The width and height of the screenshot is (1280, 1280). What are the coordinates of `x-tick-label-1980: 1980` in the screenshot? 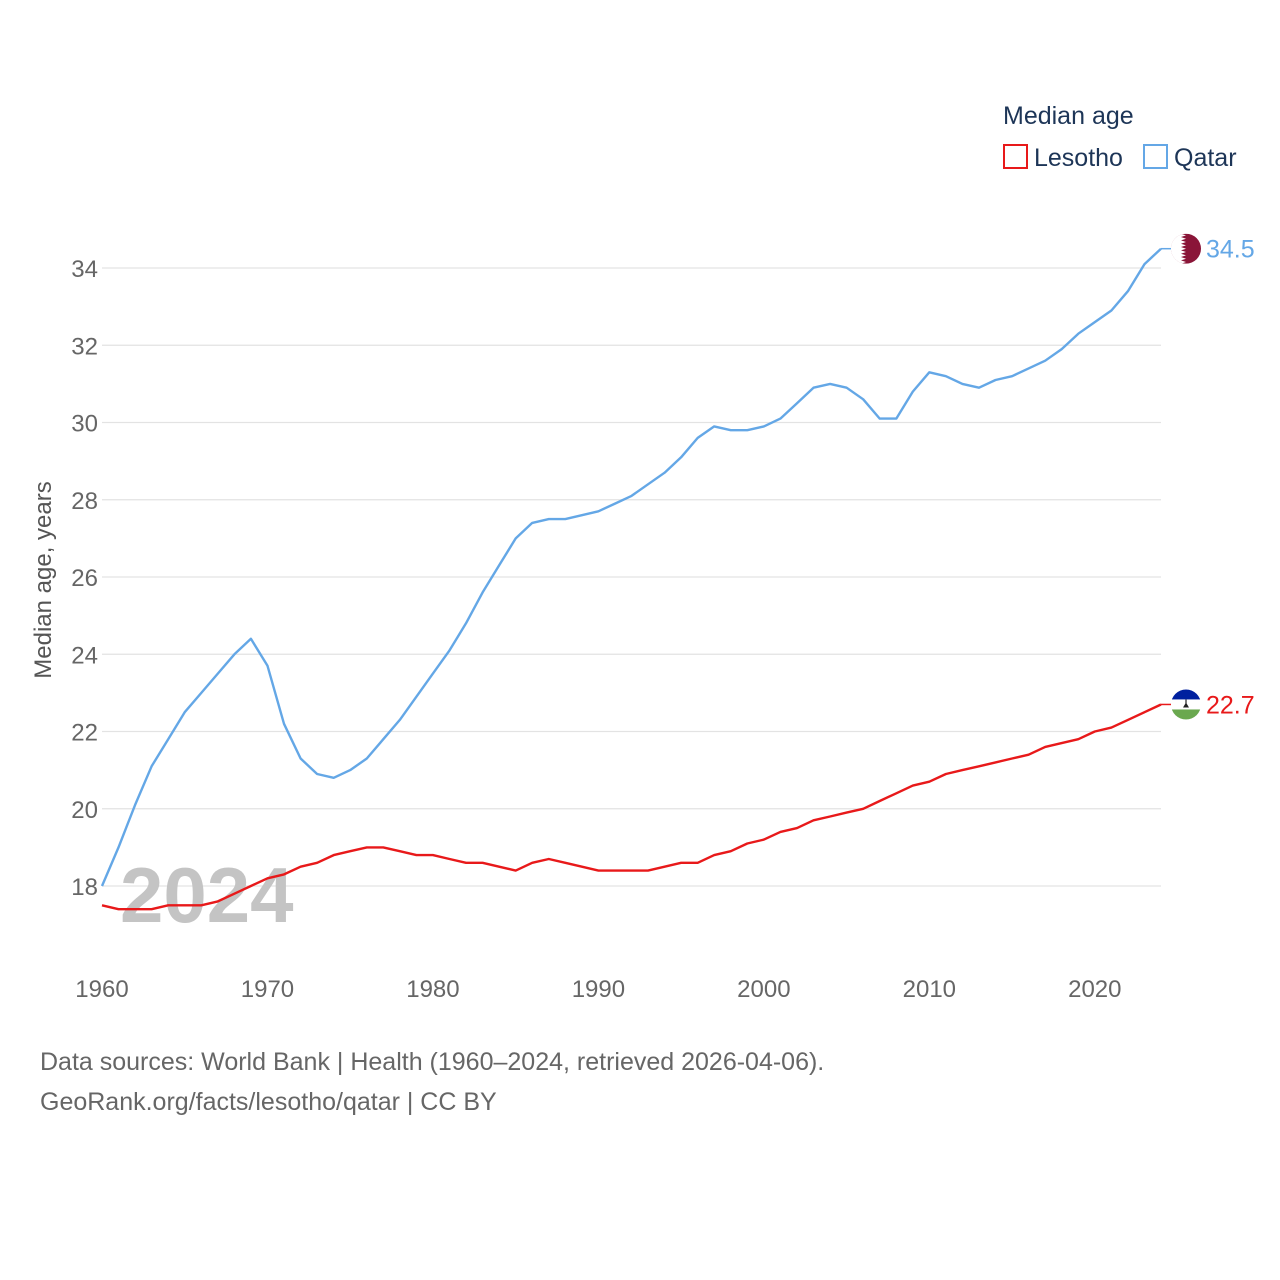 It's located at (432, 989).